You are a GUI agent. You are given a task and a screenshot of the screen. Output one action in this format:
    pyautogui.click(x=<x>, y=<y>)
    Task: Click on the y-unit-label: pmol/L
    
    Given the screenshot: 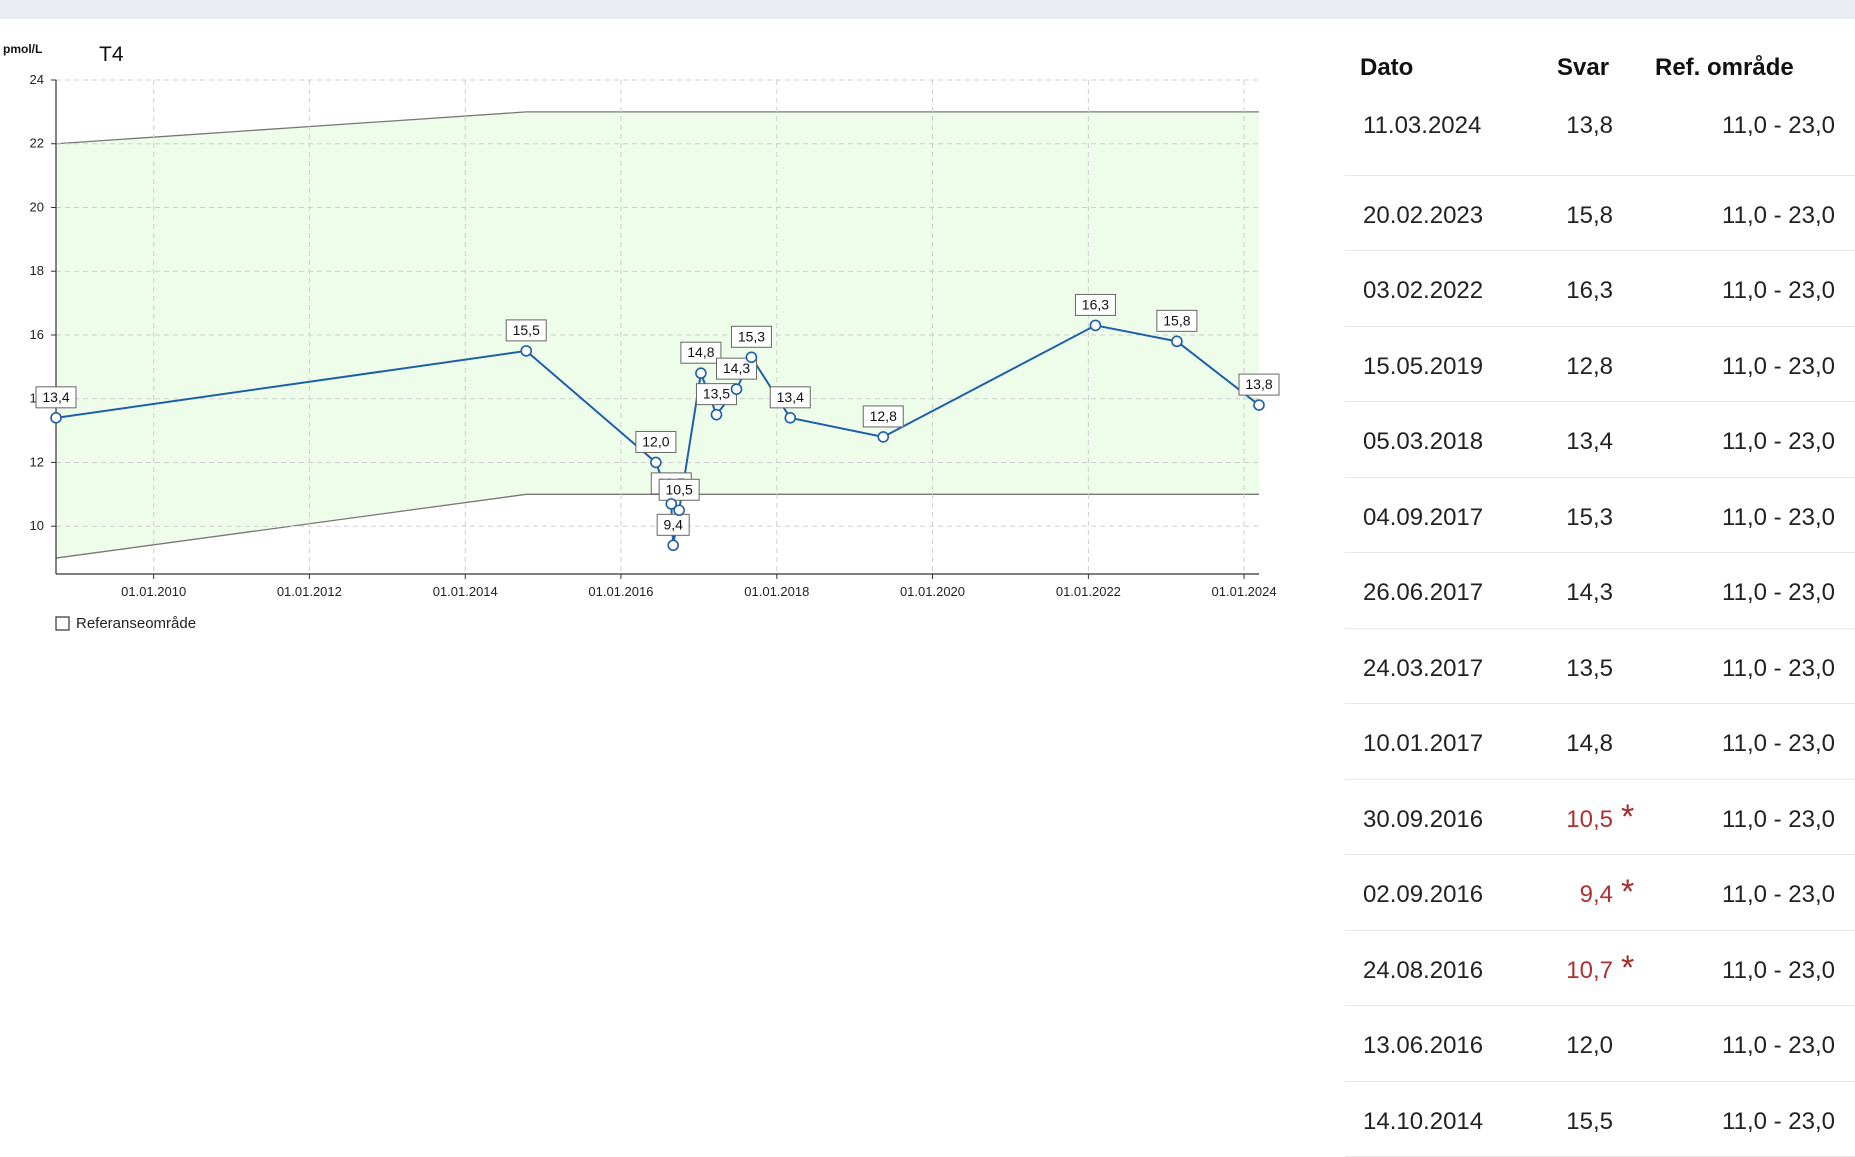 What is the action you would take?
    pyautogui.click(x=22, y=49)
    